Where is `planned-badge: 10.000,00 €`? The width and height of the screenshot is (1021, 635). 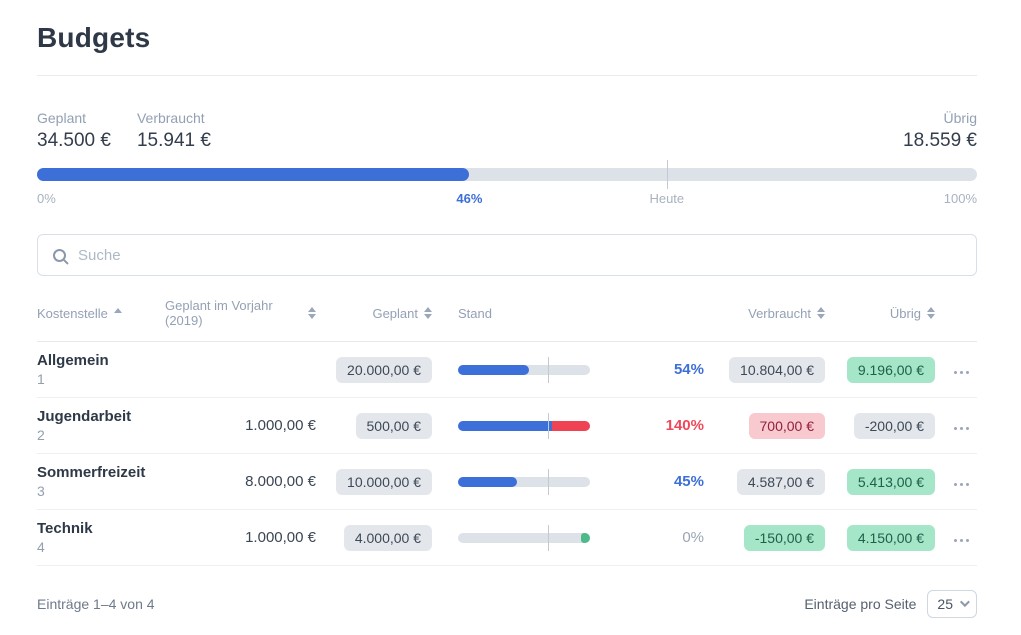 planned-badge: 10.000,00 € is located at coordinates (384, 481).